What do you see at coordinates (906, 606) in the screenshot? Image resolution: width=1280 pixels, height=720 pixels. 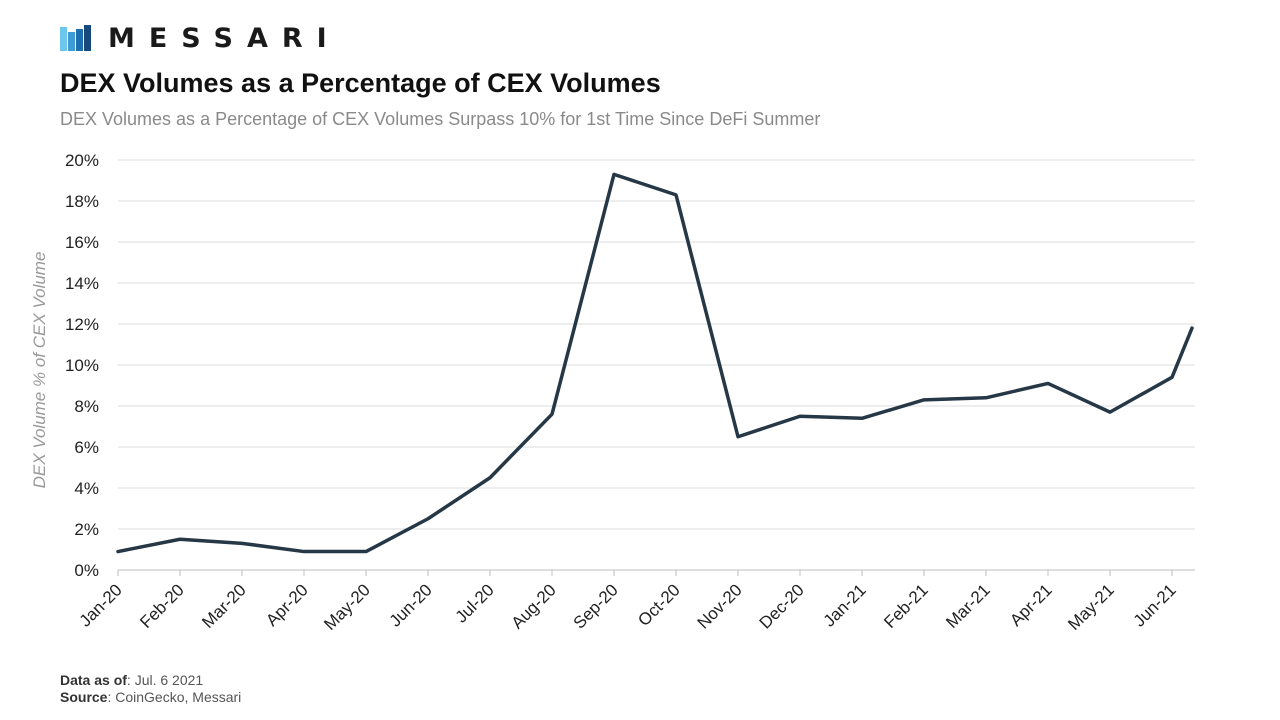 I see `x-tick-label: Feb-21` at bounding box center [906, 606].